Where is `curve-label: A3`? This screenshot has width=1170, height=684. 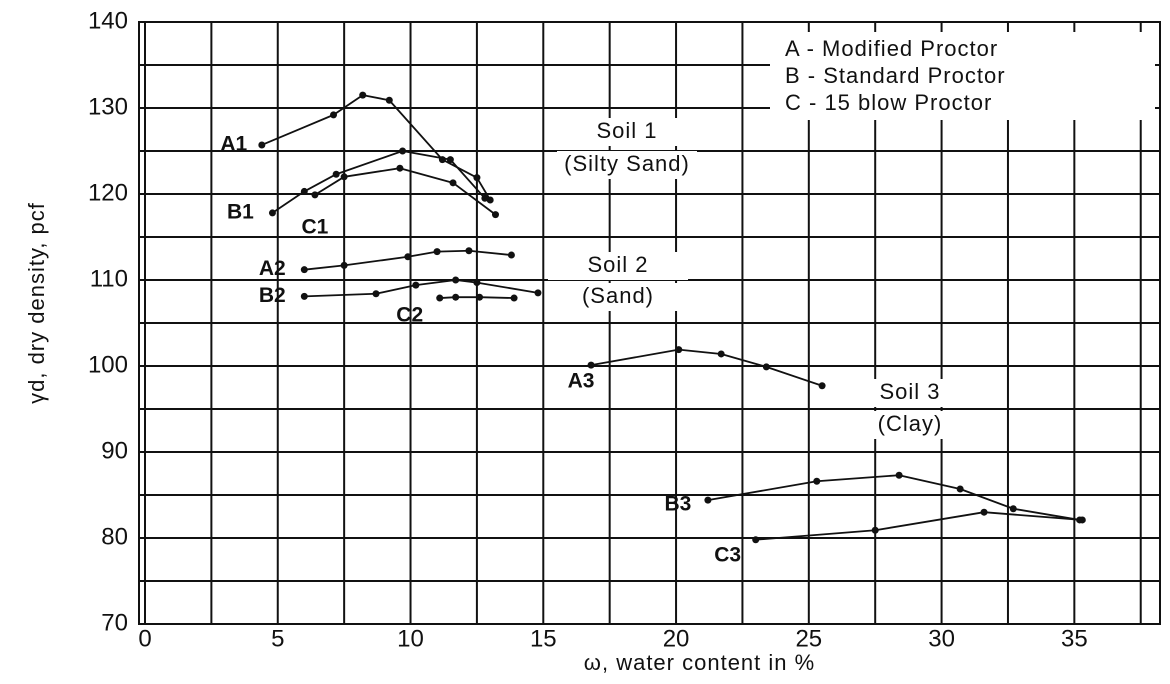 curve-label: A3 is located at coordinates (581, 381).